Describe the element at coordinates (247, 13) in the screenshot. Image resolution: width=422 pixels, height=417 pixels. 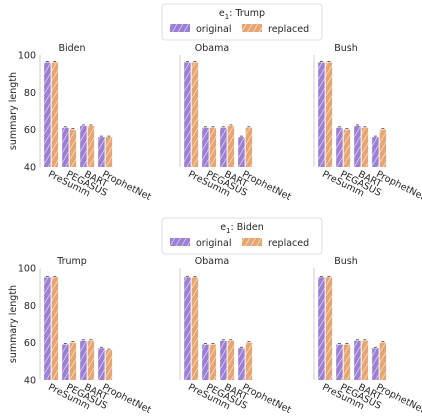
I see `legend-title-entity: : Trump` at that location.